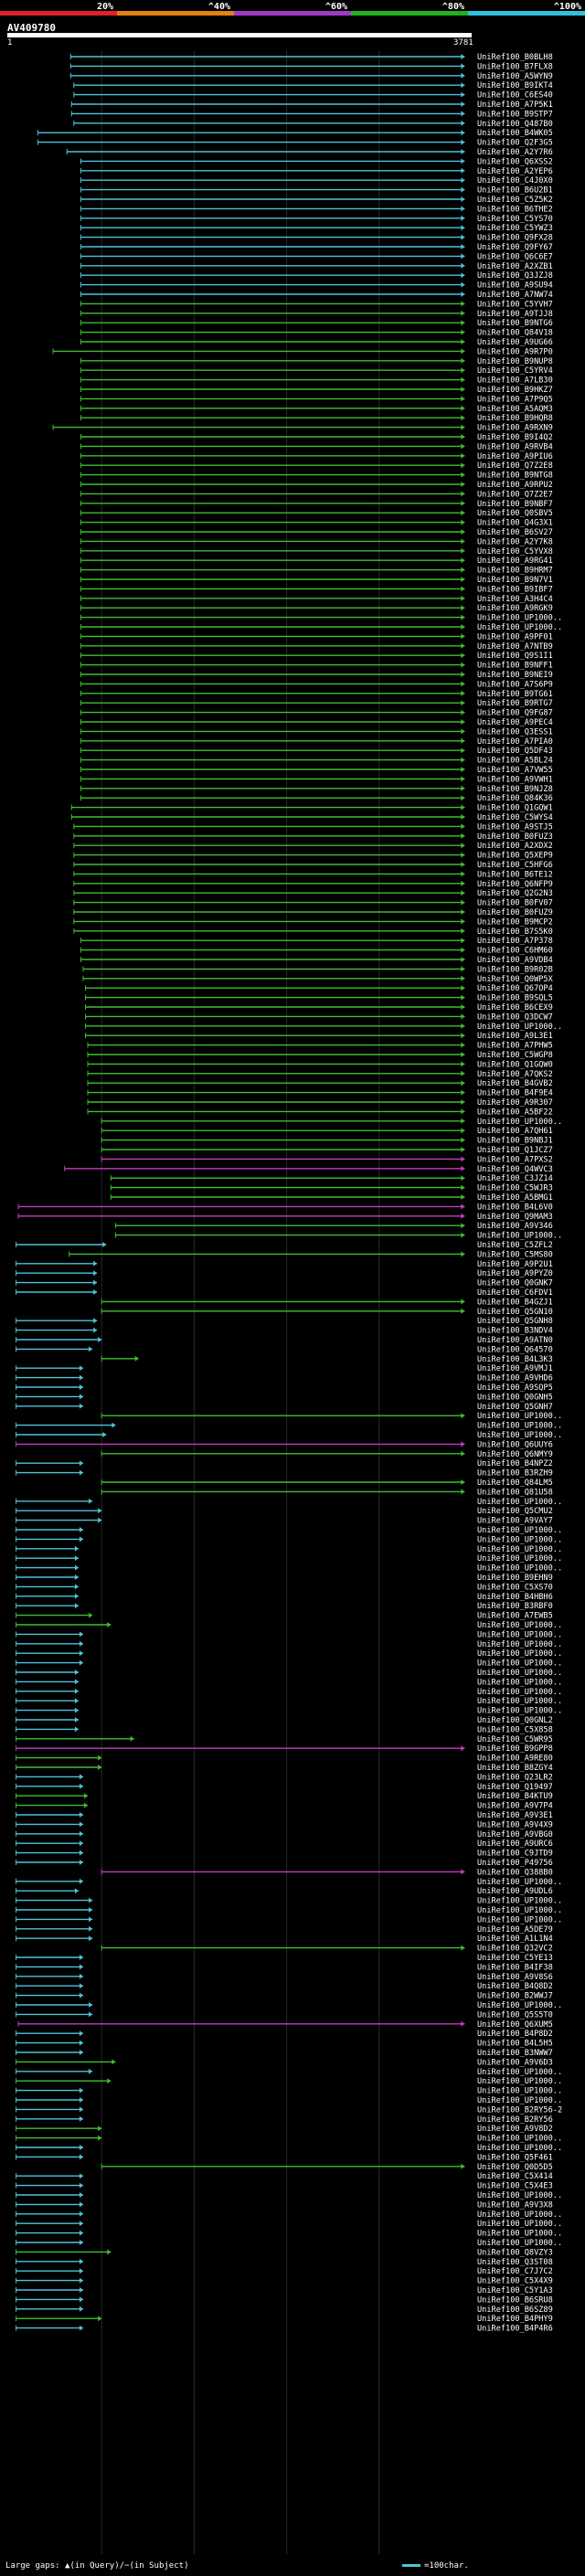 Image resolution: width=585 pixels, height=2576 pixels. Describe the element at coordinates (515, 2120) in the screenshot. I see `hit-label: UniRef100_B2RY56` at that location.